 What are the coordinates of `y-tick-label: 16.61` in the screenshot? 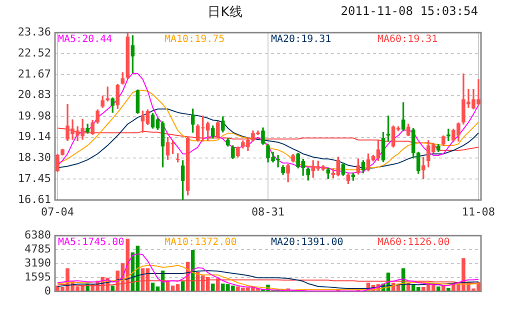 It's located at (34, 199).